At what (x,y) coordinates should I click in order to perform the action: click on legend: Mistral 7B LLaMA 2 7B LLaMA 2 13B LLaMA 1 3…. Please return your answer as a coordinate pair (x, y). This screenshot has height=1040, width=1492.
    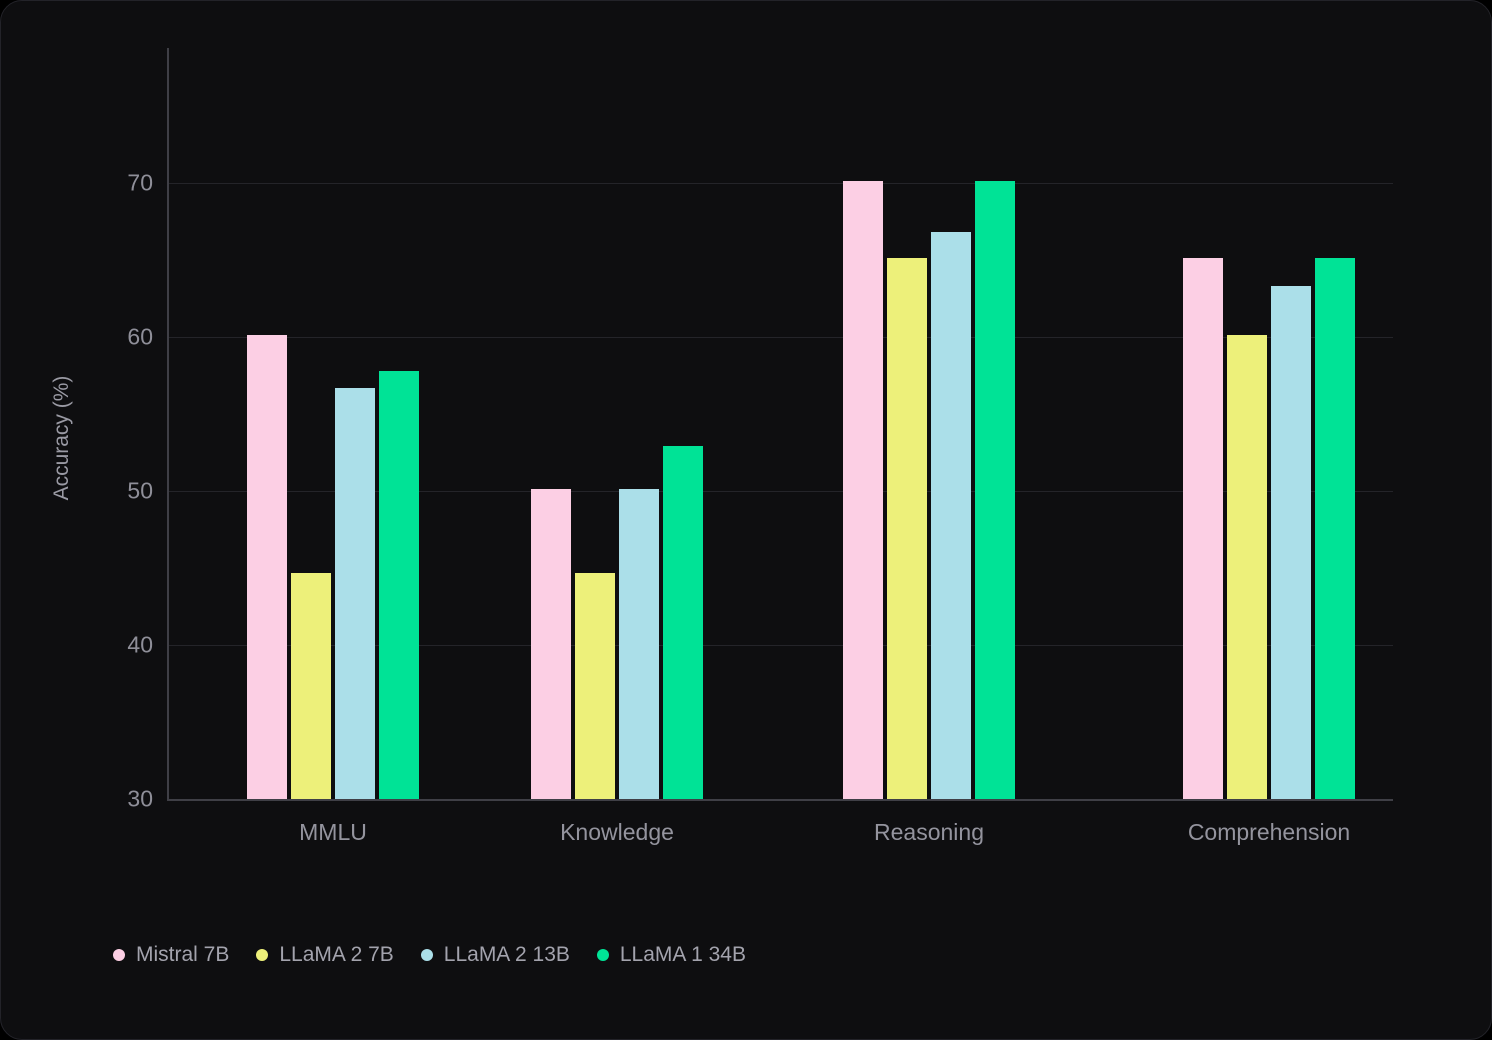
    Looking at the image, I should click on (429, 955).